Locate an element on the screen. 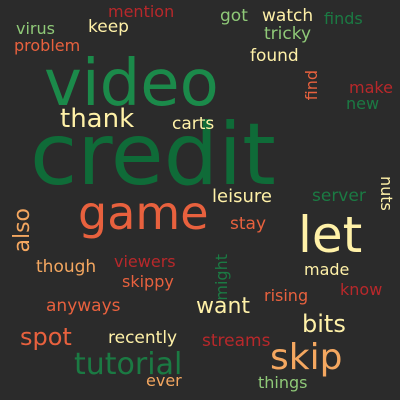  word-though: though is located at coordinates (66, 267).